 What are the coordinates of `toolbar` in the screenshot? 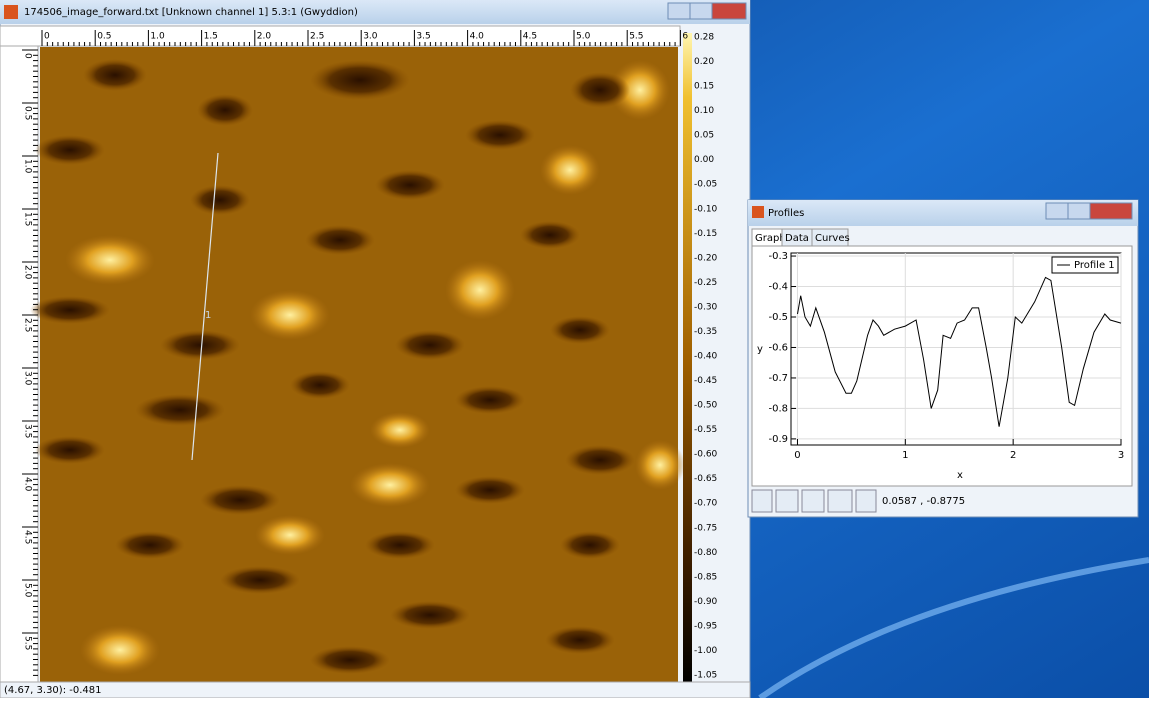 It's located at (814, 501).